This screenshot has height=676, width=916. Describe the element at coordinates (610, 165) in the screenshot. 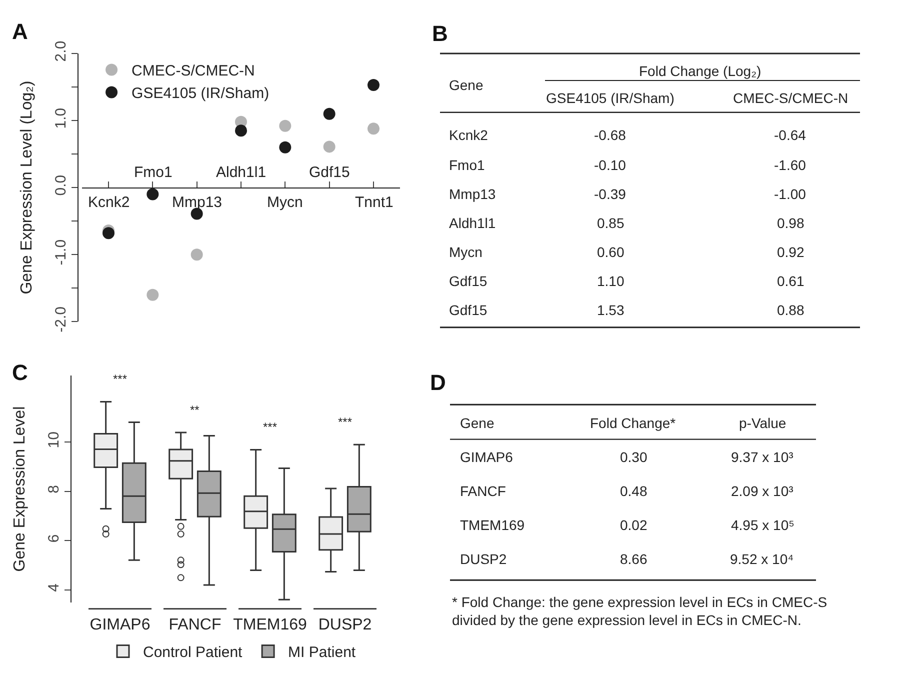

I see `text: -0.10` at that location.